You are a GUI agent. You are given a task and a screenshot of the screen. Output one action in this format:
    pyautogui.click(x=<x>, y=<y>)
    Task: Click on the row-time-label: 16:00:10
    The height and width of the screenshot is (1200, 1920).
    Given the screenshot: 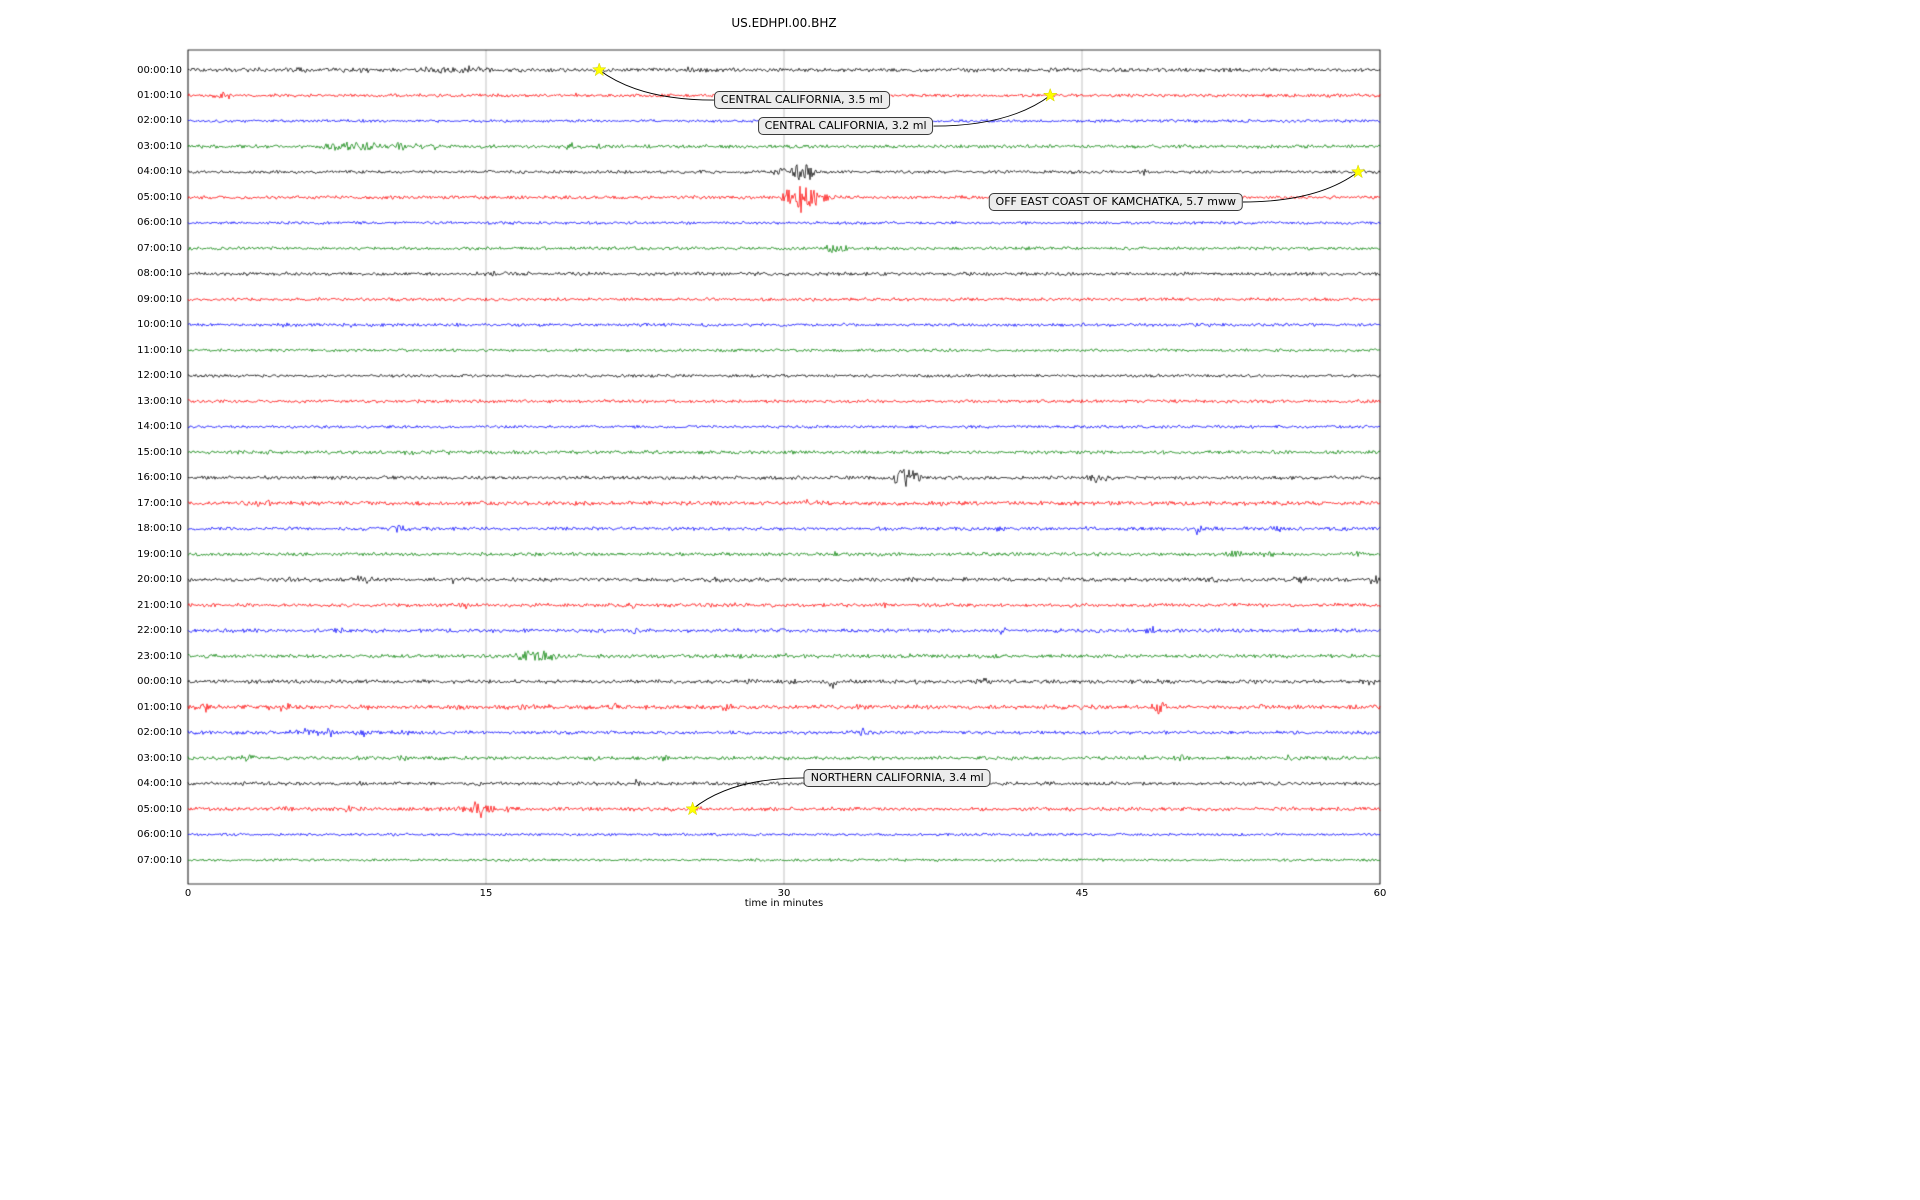 What is the action you would take?
    pyautogui.click(x=159, y=478)
    